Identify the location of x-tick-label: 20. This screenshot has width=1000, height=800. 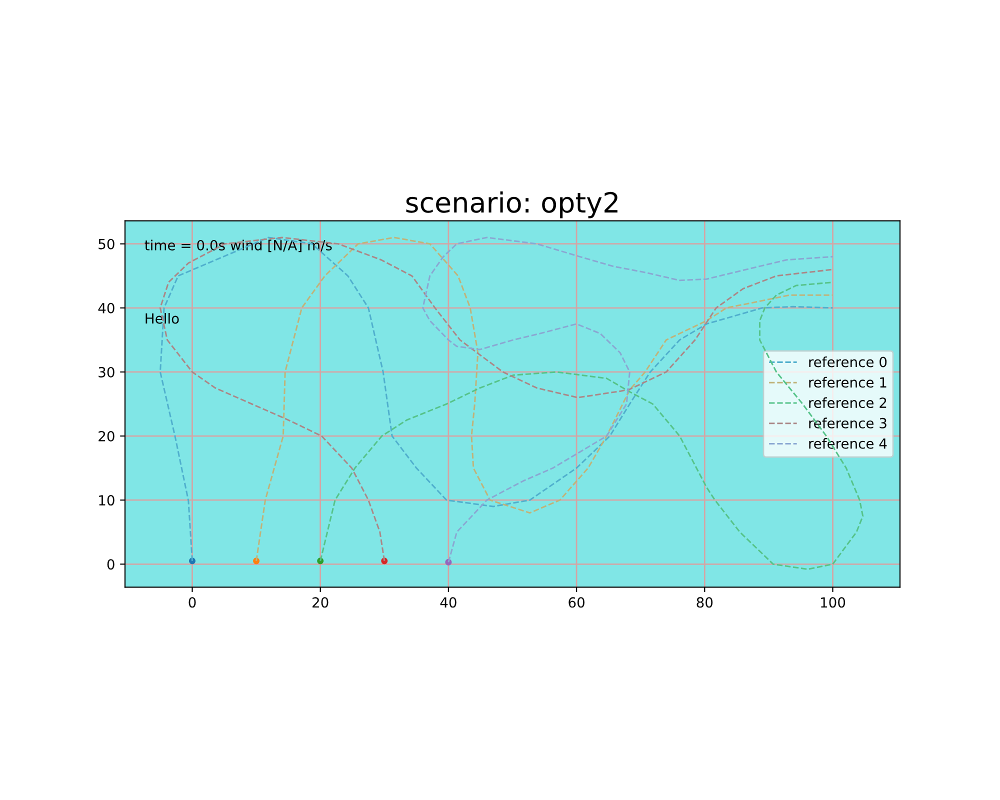
(320, 602).